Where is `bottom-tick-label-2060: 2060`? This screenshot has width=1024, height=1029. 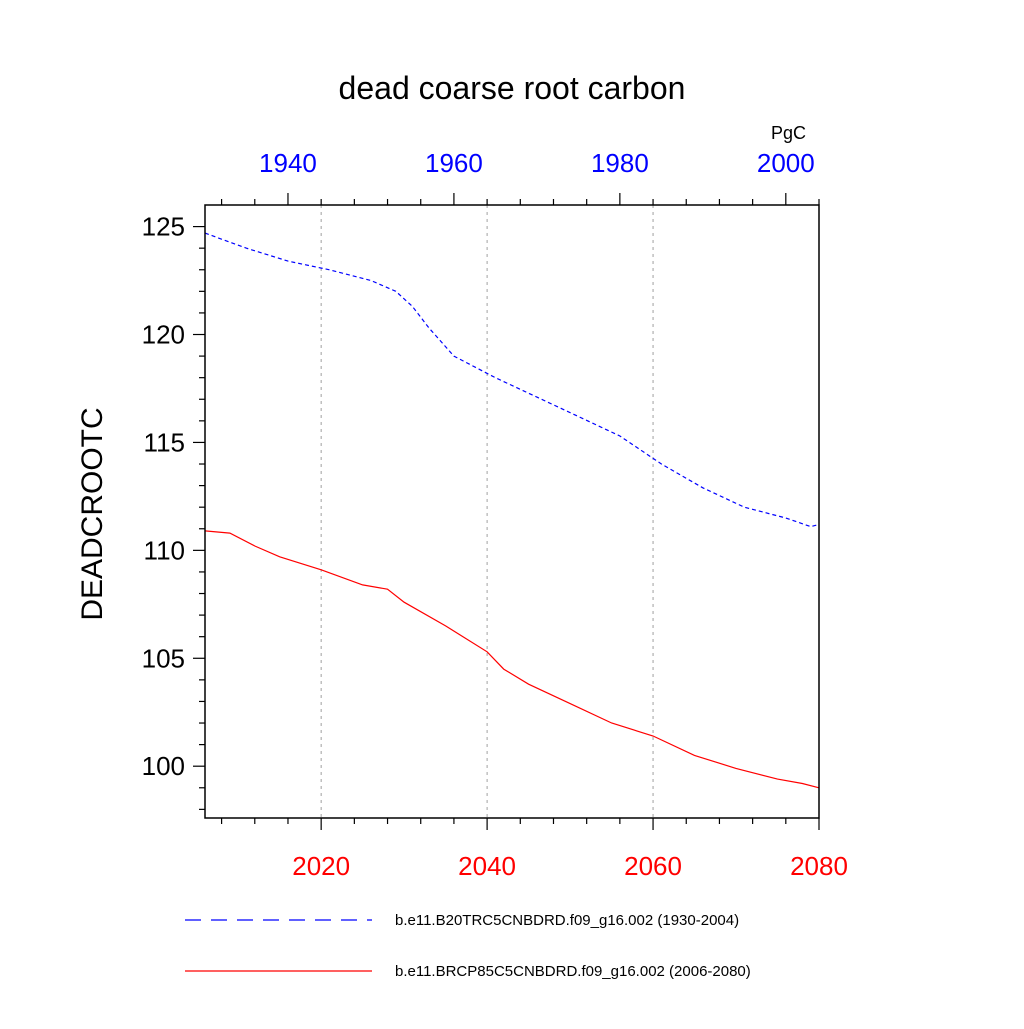
bottom-tick-label-2060: 2060 is located at coordinates (653, 866).